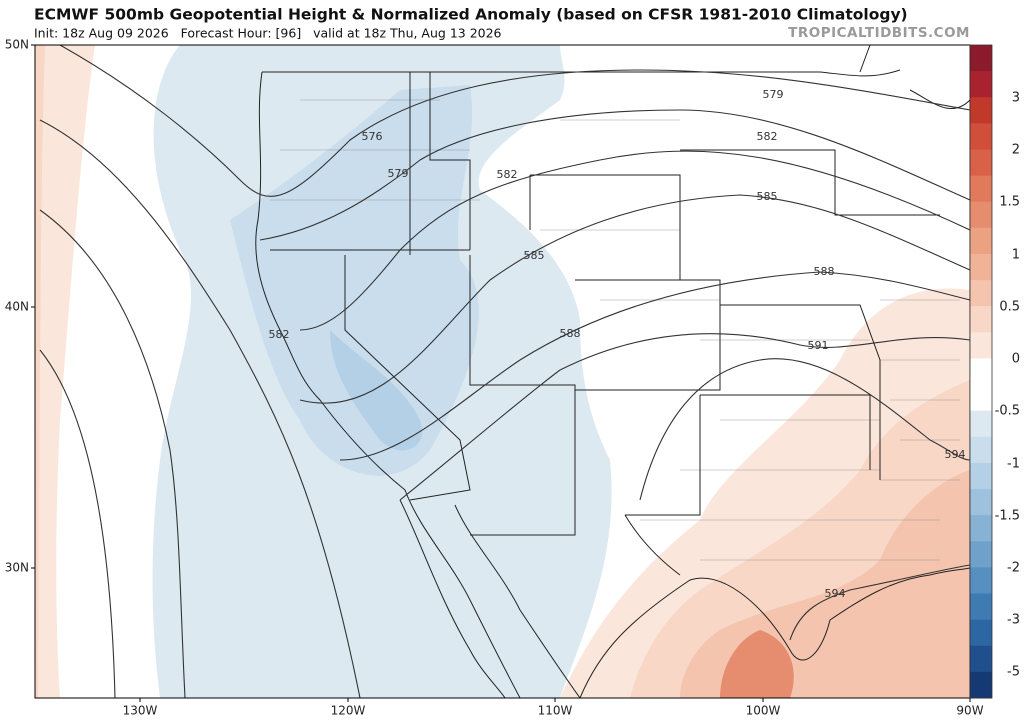  Describe the element at coordinates (1013, 568) in the screenshot. I see `colorbar-label: -2` at that location.